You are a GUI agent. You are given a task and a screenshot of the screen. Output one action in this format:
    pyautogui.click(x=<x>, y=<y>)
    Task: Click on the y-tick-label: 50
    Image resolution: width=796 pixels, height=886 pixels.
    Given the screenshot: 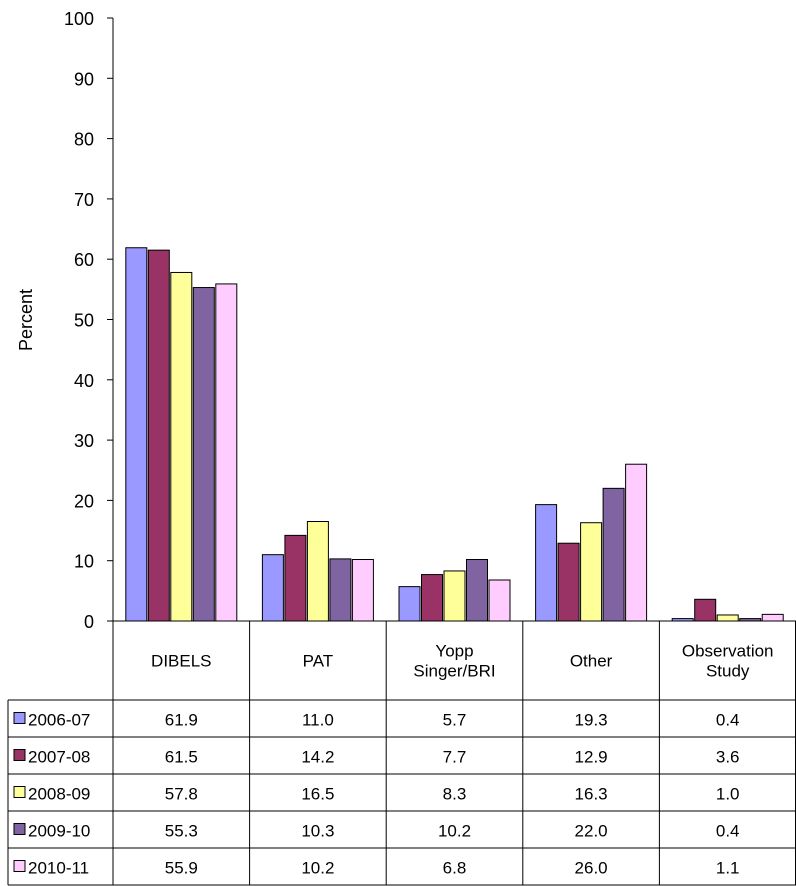 What is the action you would take?
    pyautogui.click(x=84, y=321)
    